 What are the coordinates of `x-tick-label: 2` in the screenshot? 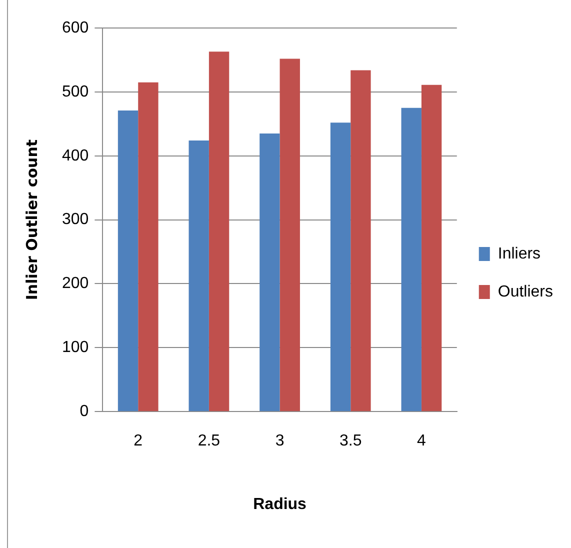 It's located at (138, 441).